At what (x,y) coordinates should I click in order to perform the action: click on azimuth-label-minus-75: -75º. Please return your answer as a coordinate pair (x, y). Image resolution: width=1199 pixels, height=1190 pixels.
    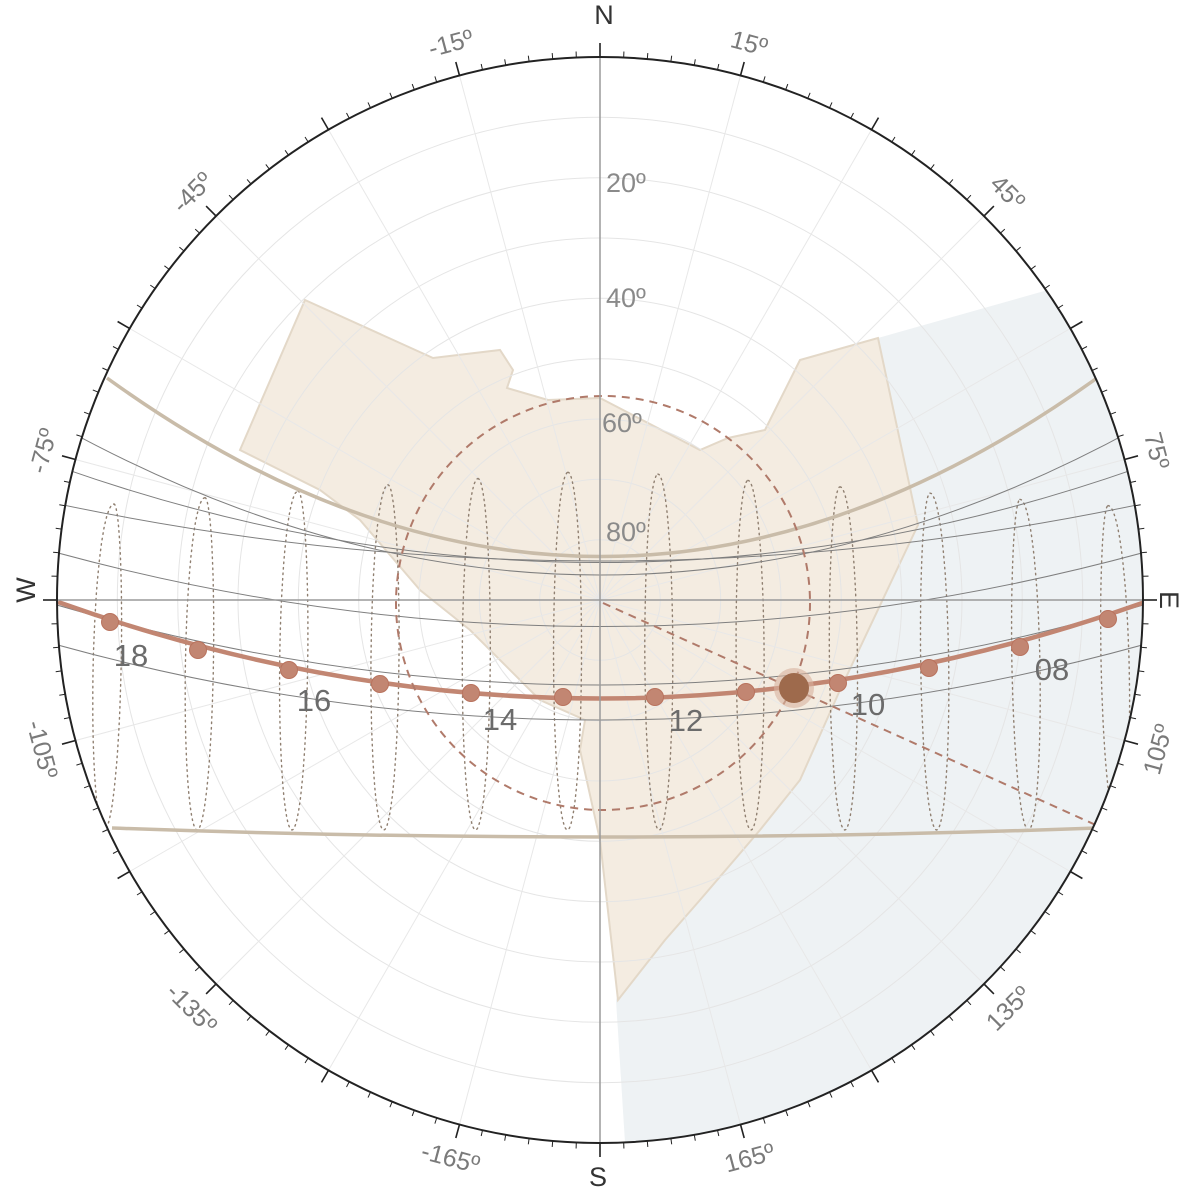
    Looking at the image, I should click on (43, 450).